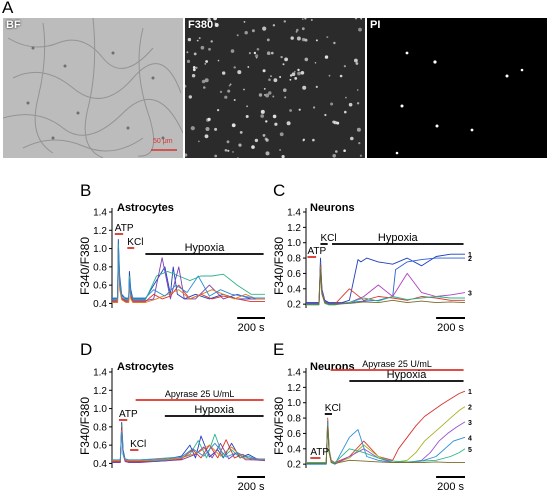  What do you see at coordinates (100, 391) in the screenshot?
I see `y-tick-label-d: 1.2` at bounding box center [100, 391].